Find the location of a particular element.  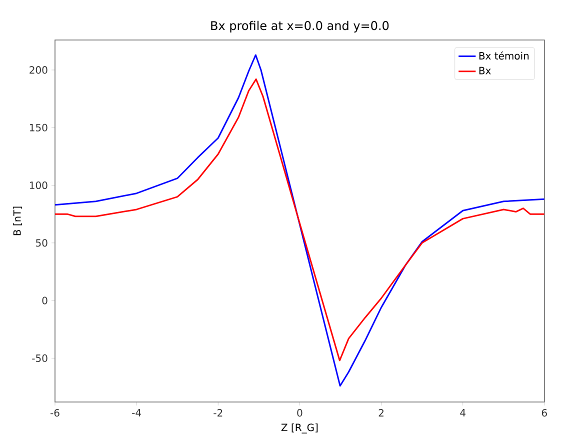

x-tick-label: -4 is located at coordinates (136, 412).